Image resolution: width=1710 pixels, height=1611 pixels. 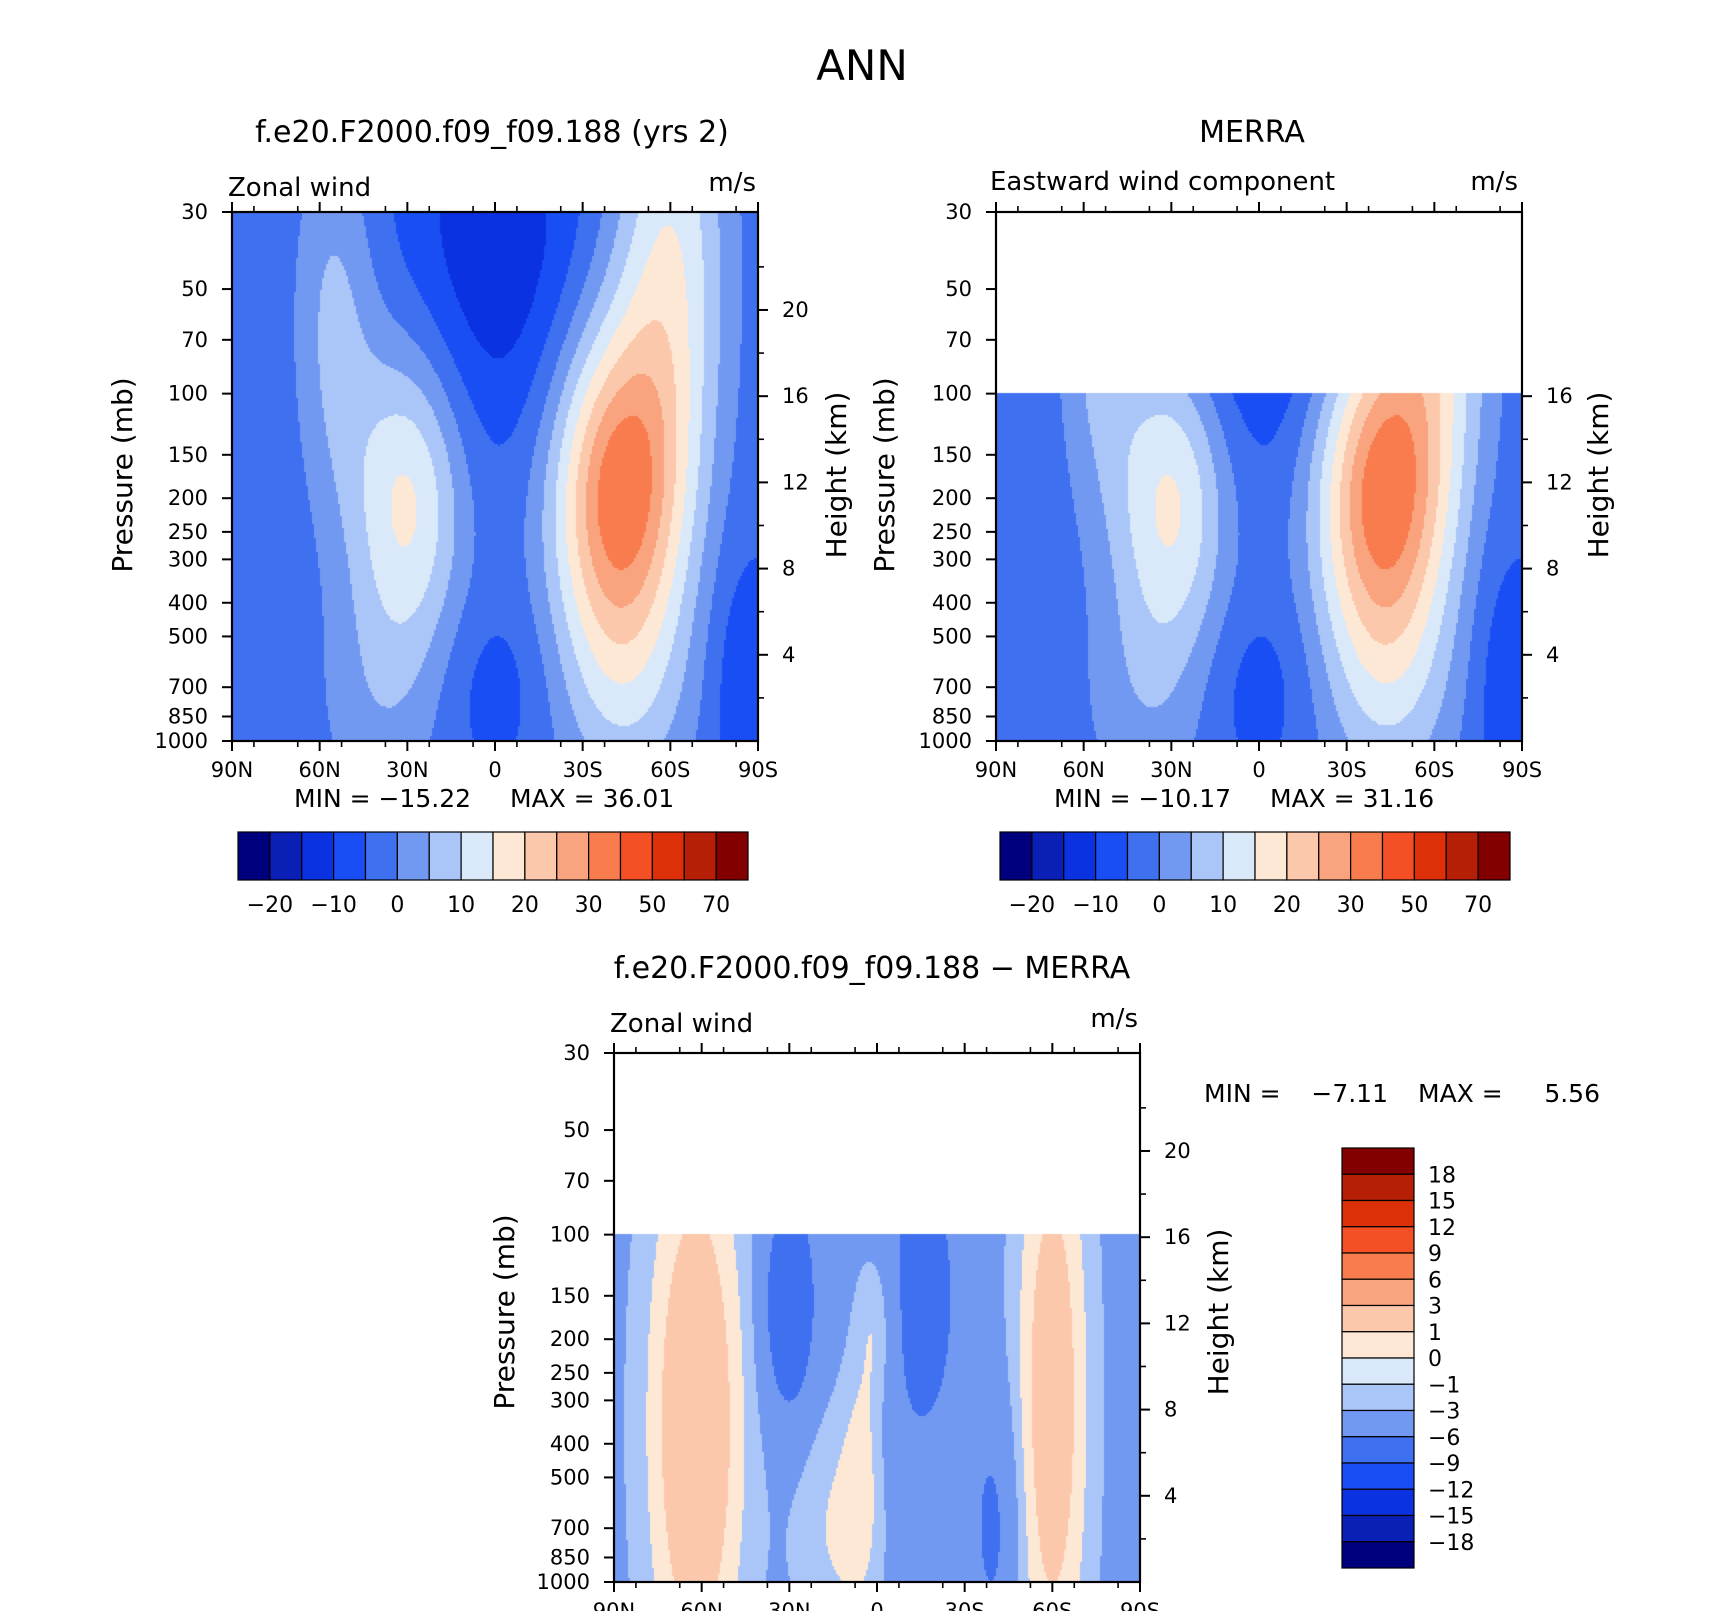 What do you see at coordinates (862, 65) in the screenshot?
I see `figure-title: ANN` at bounding box center [862, 65].